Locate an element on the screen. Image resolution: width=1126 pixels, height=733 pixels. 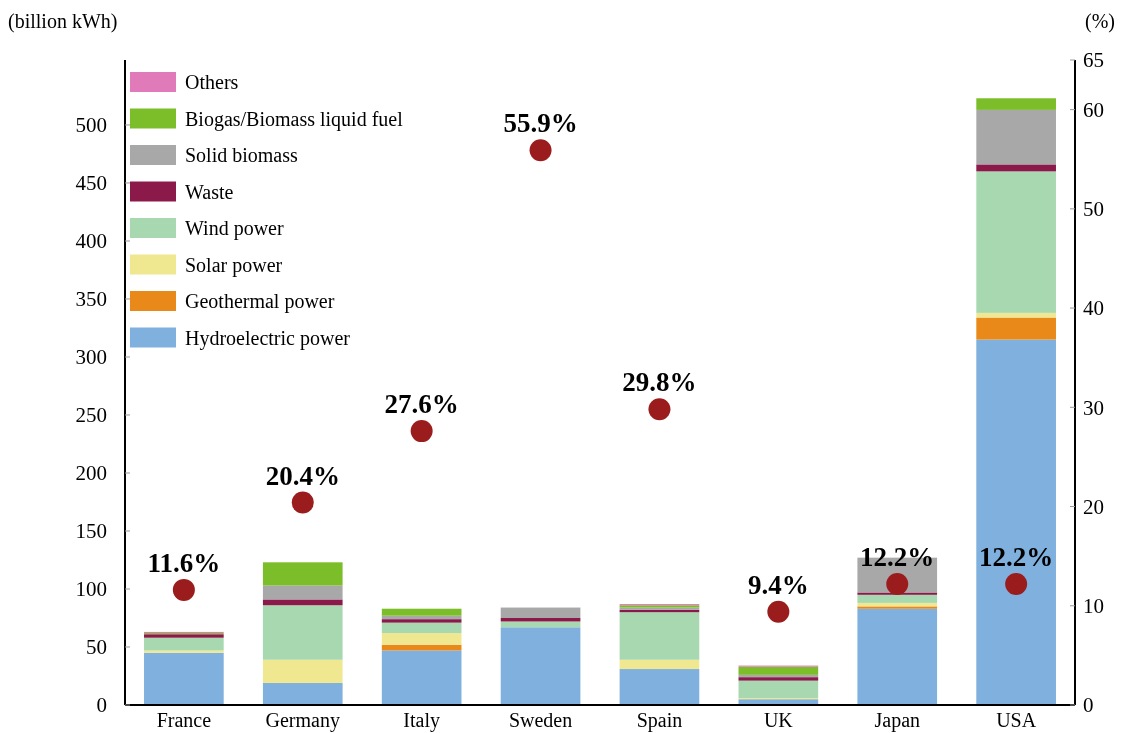
y2-tick-label: 10 is located at coordinates (1093, 606).